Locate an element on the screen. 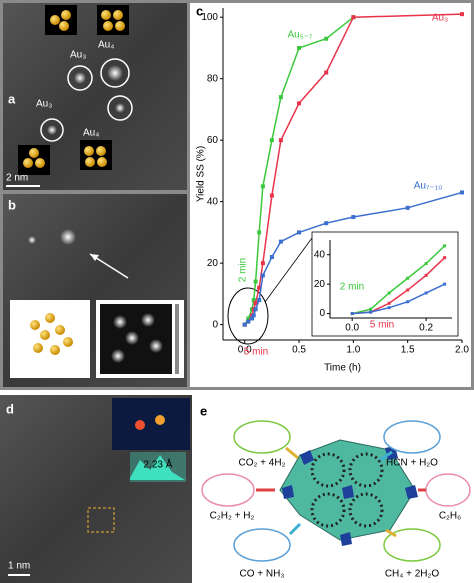 This screenshot has height=583, width=474. zoom-inset is located at coordinates (151, 424).